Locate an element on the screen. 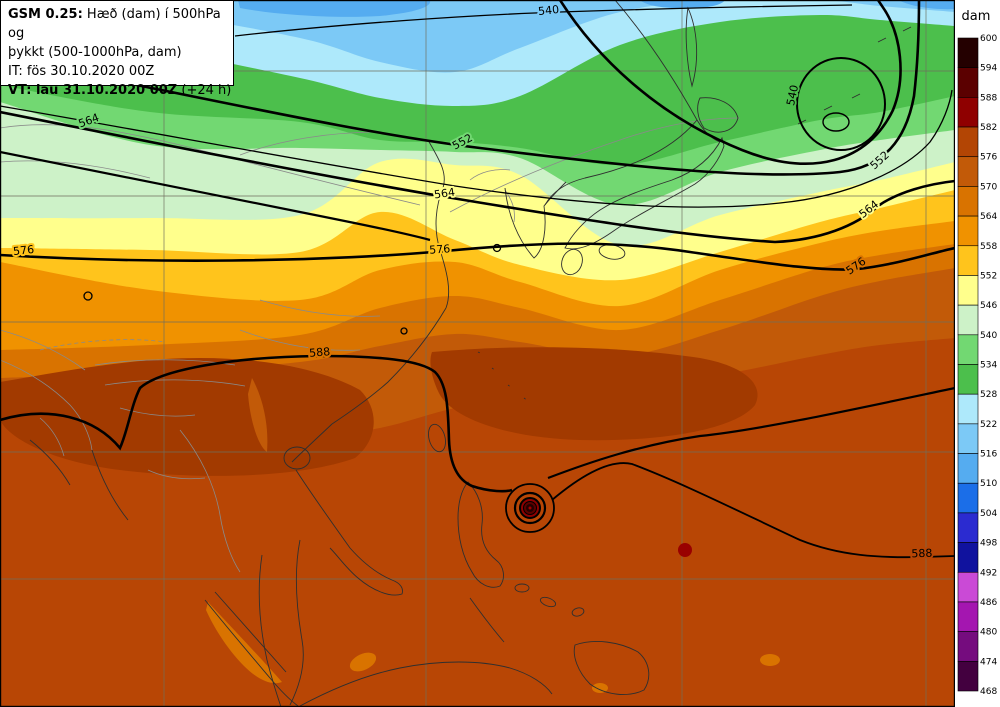 The height and width of the screenshot is (707, 1000). colorbar-title: dam is located at coordinates (976, 16).